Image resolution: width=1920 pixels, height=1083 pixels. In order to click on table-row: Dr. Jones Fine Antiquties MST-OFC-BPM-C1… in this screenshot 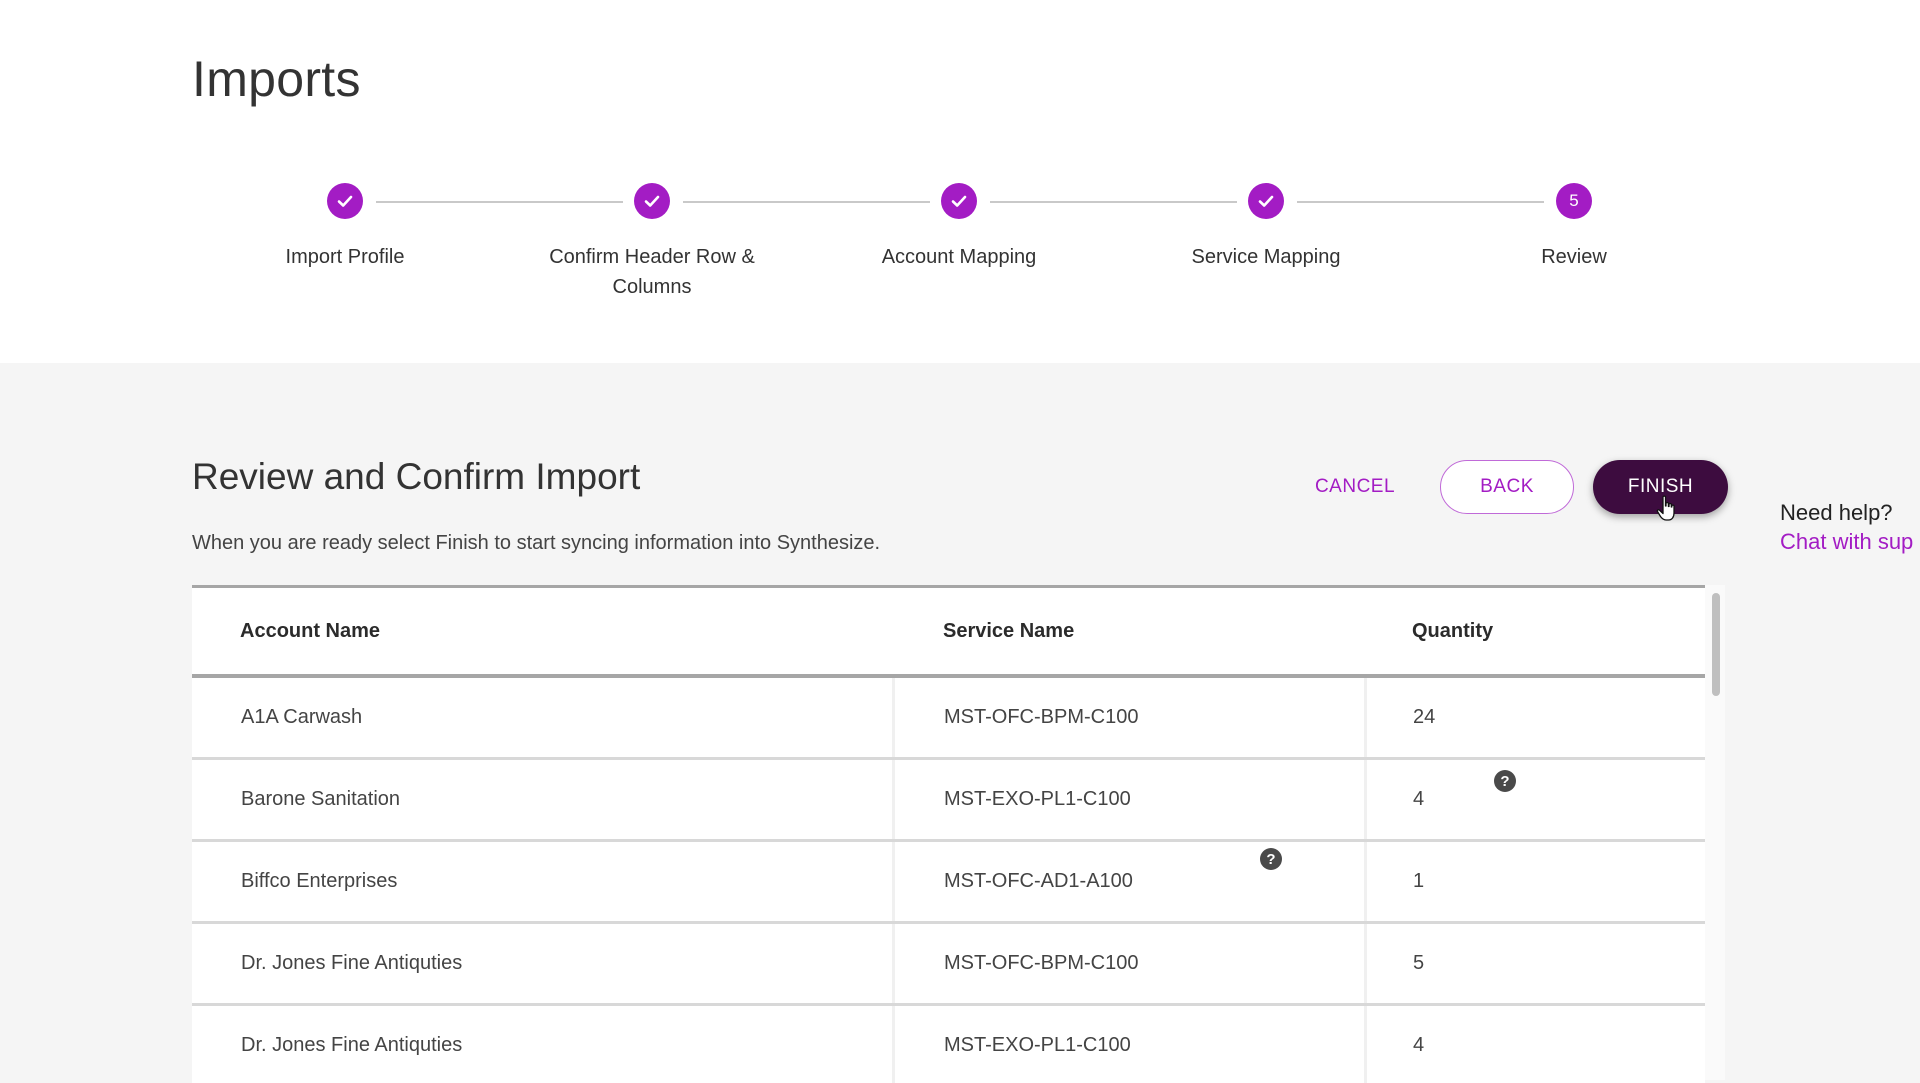, I will do `click(948, 965)`.